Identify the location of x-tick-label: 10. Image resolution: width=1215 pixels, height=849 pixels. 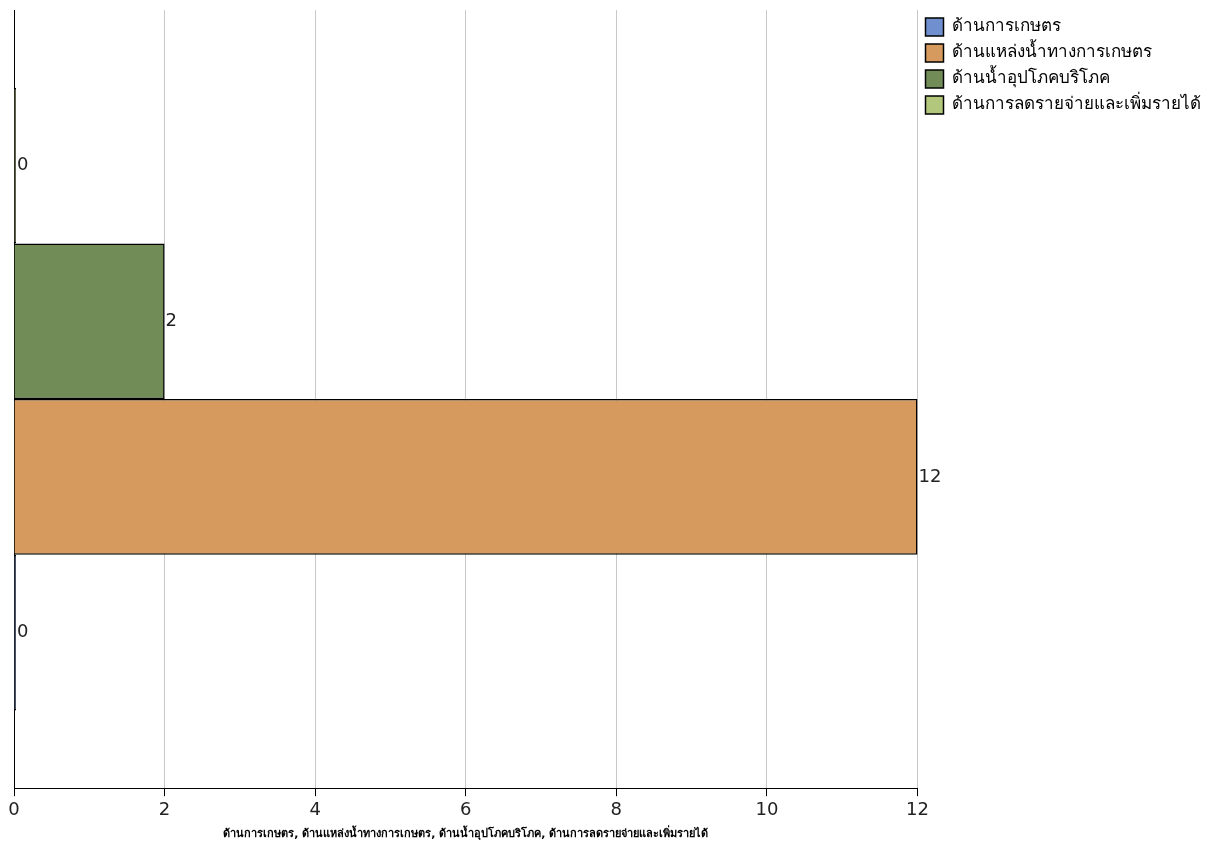
(767, 808).